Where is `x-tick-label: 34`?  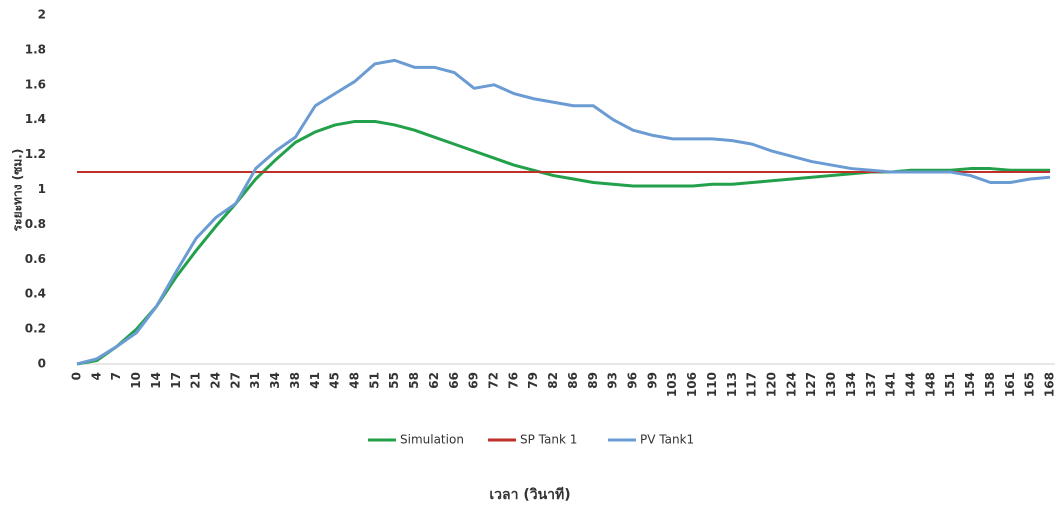
x-tick-label: 34 is located at coordinates (275, 380).